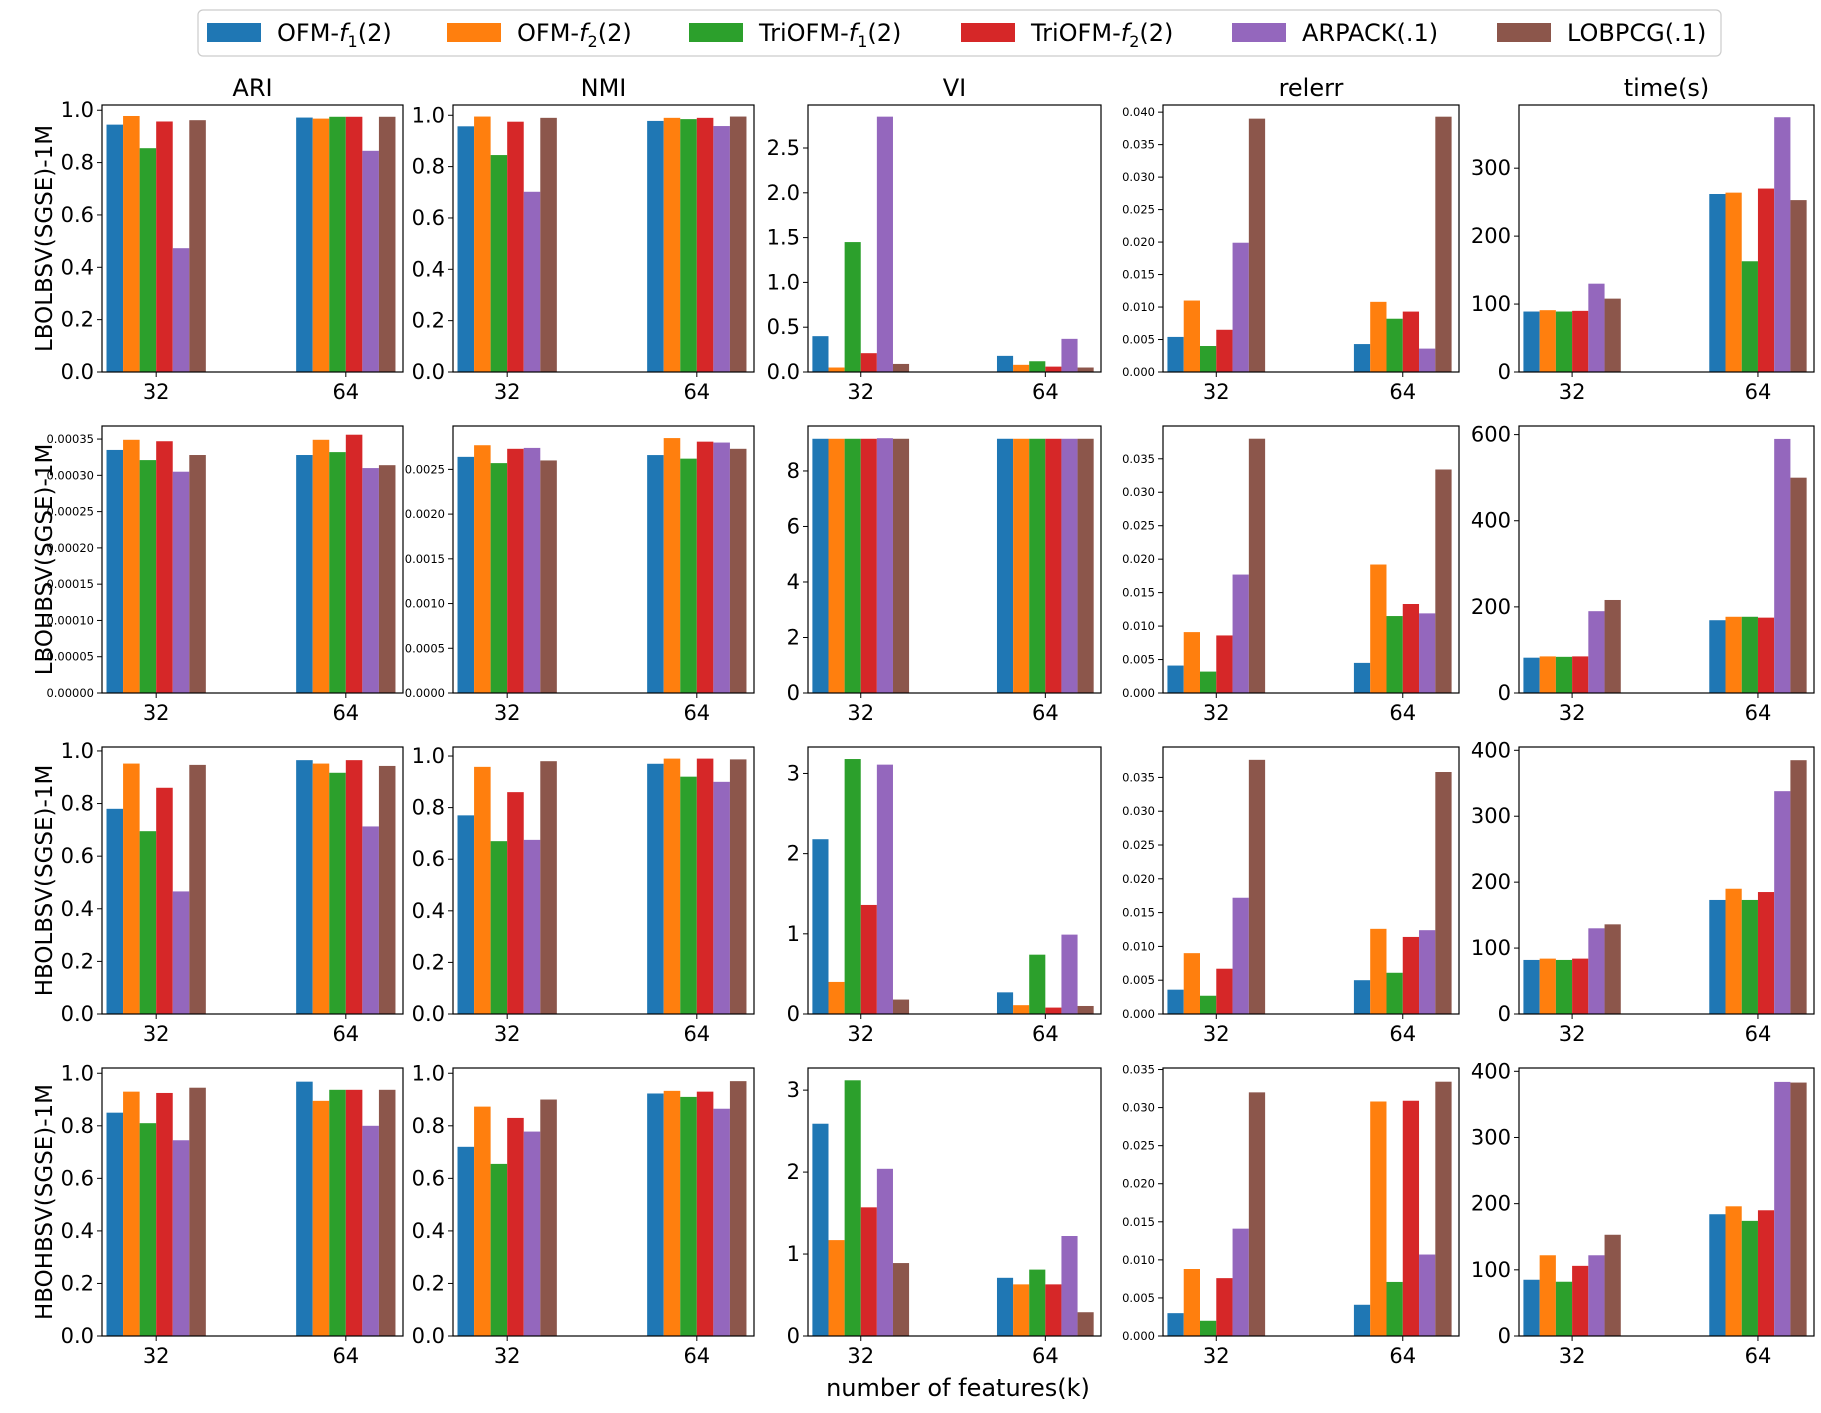 The width and height of the screenshot is (1821, 1413). I want to click on y-tick-label: 0.5, so click(783, 327).